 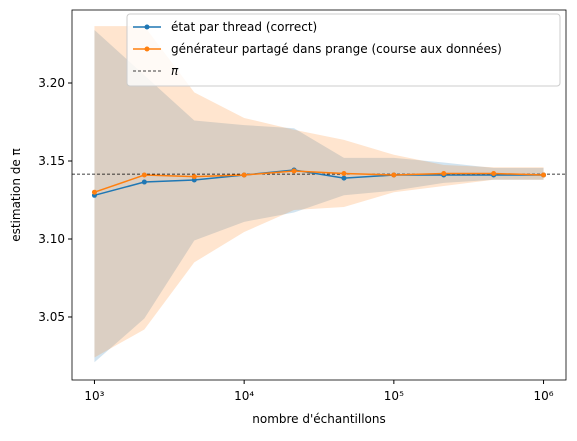 I want to click on x-axis-label: nombre d'échantillons, so click(x=319, y=419).